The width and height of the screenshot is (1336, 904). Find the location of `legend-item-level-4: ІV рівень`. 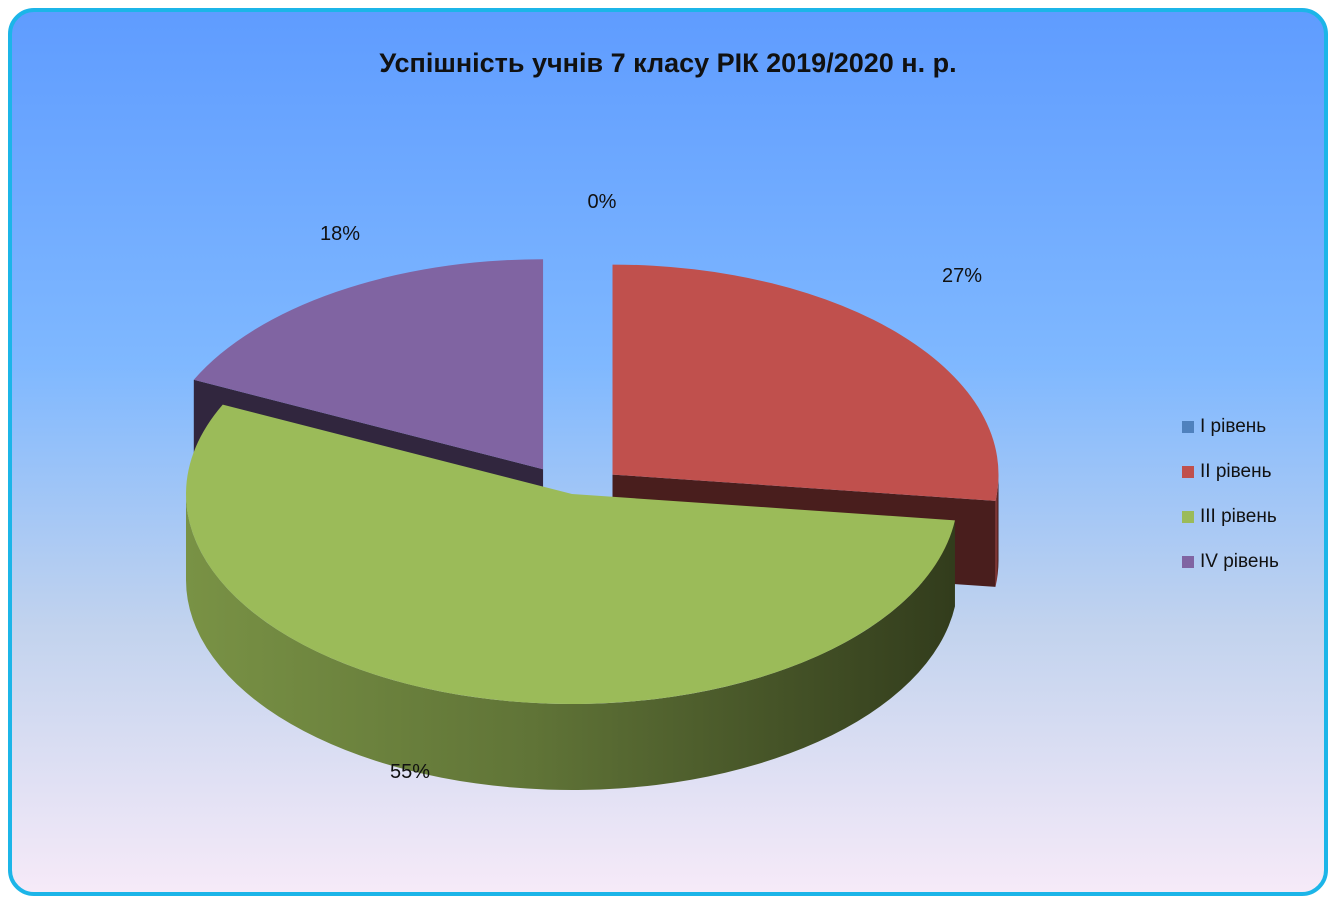

legend-item-level-4: ІV рівень is located at coordinates (1230, 562).